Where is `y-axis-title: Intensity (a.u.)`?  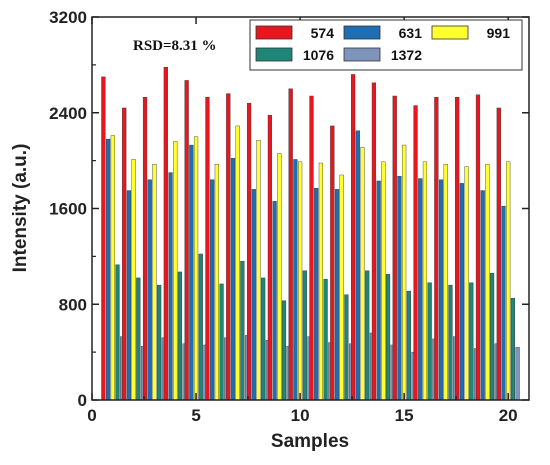
y-axis-title: Intensity (a.u.) is located at coordinates (20, 208).